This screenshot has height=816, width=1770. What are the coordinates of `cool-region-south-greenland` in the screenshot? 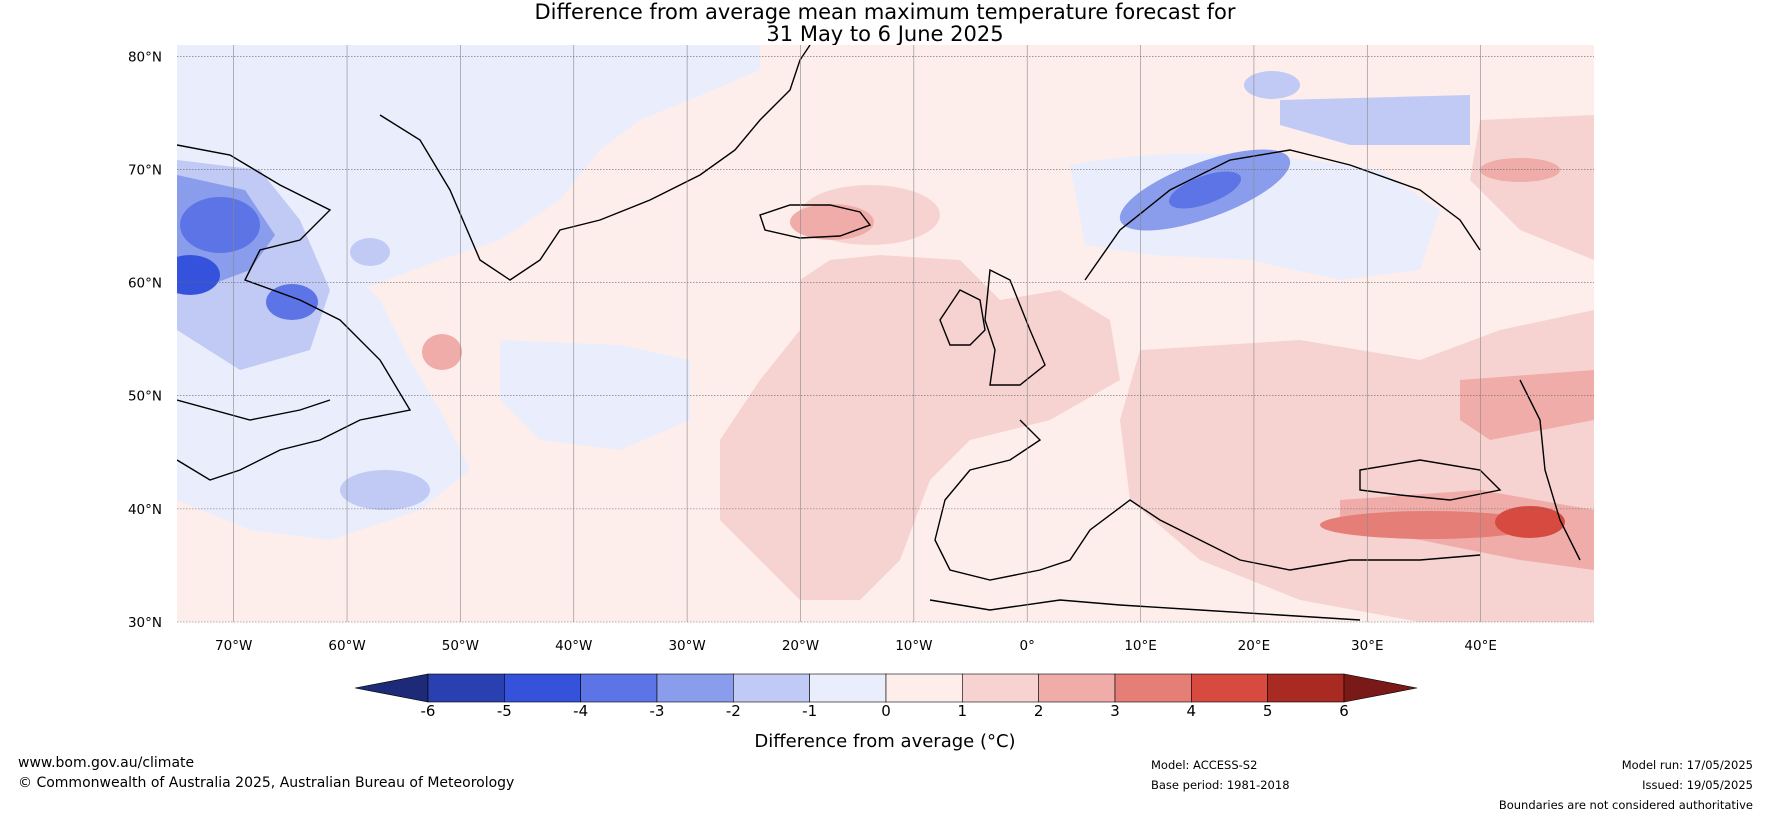 It's located at (370, 252).